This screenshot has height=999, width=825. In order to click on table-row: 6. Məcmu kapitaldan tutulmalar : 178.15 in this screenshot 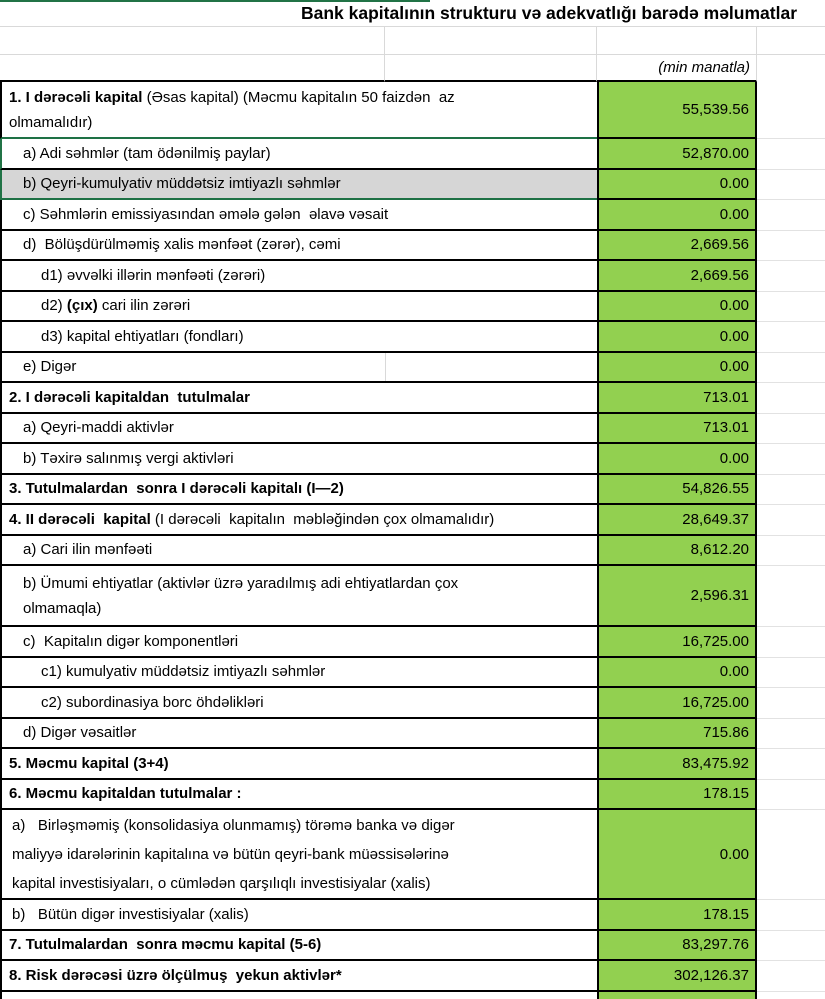, I will do `click(412, 794)`.